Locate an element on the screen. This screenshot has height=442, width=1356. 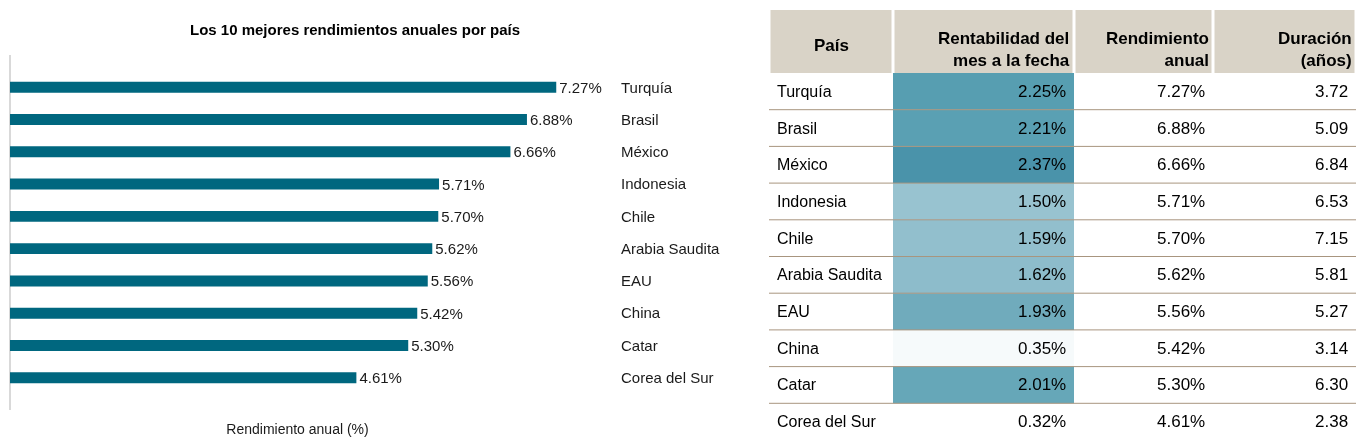
data-label: 5.81 is located at coordinates (1332, 274).